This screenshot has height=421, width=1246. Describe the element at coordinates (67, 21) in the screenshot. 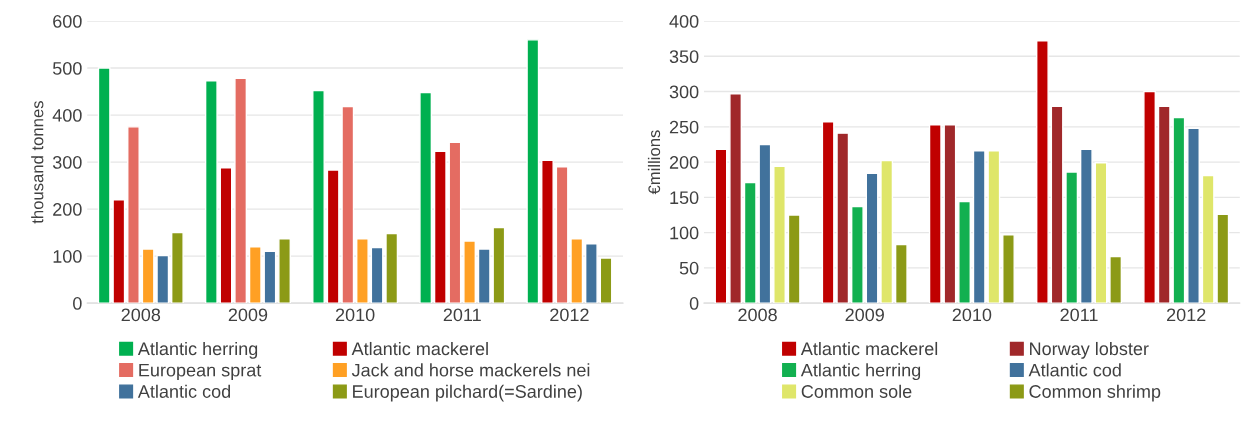

I see `y-tick-label: 600` at that location.